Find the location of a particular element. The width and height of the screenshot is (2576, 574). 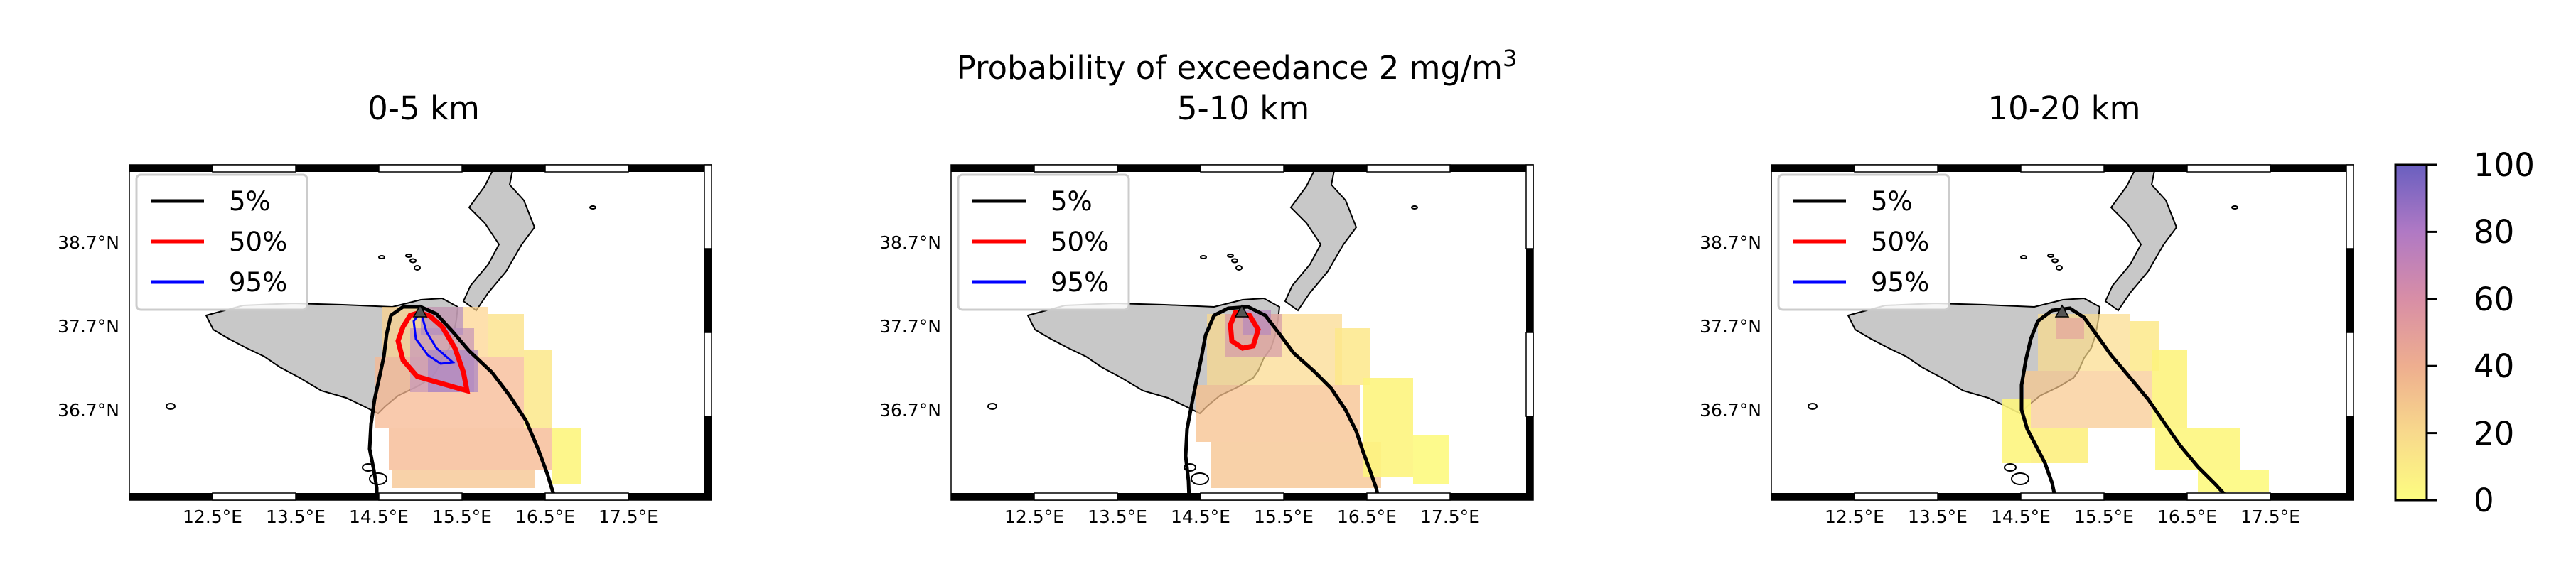

colorbar-tick: 80 is located at coordinates (2494, 232).